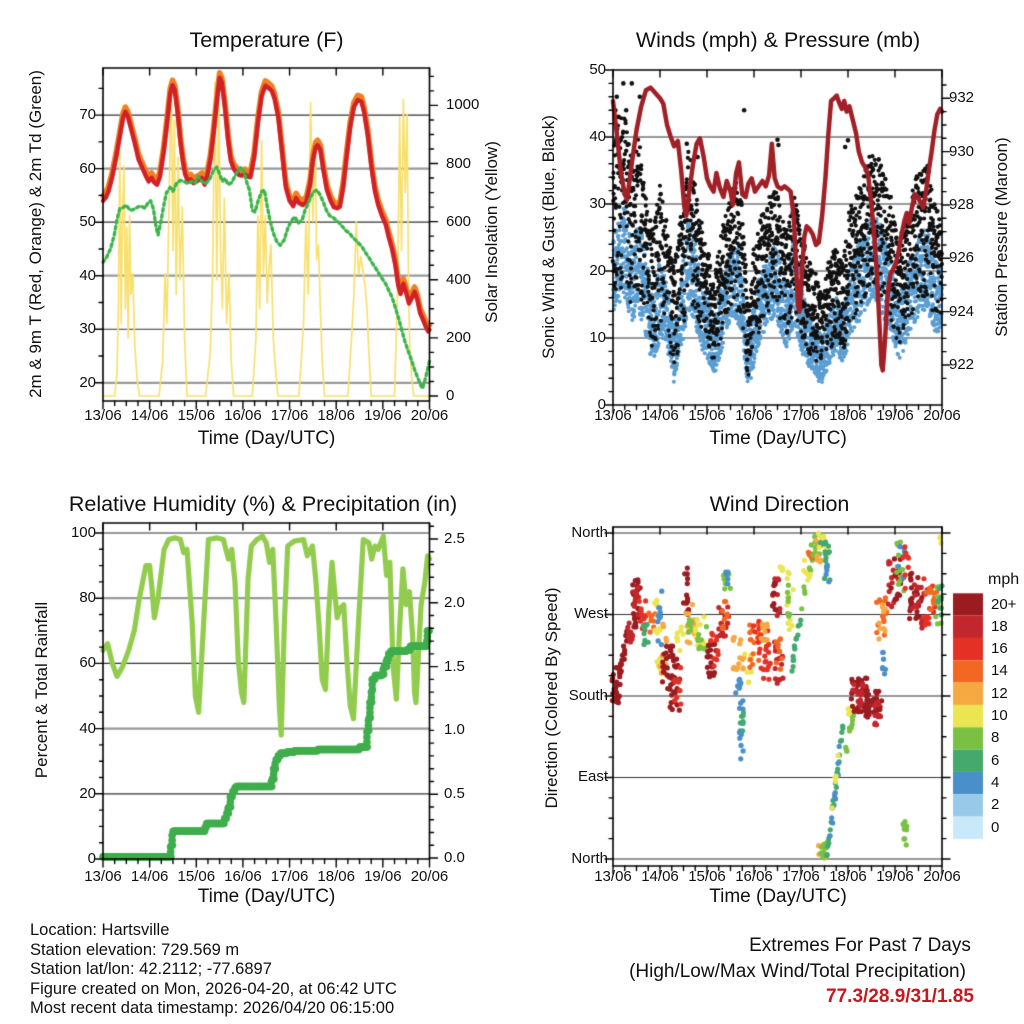 The image size is (1024, 1024). Describe the element at coordinates (266, 40) in the screenshot. I see `panel-title-temperature: Temperature (F)` at that location.